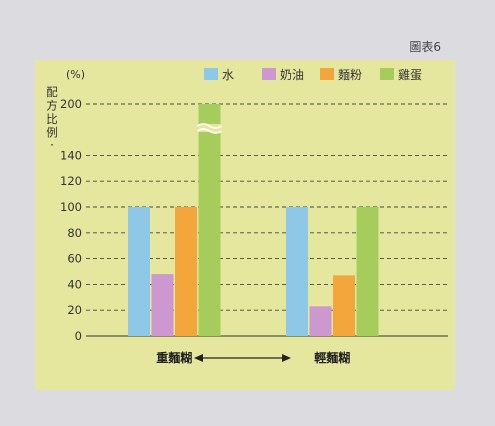  What do you see at coordinates (74, 310) in the screenshot?
I see `y-tick-label: 20` at bounding box center [74, 310].